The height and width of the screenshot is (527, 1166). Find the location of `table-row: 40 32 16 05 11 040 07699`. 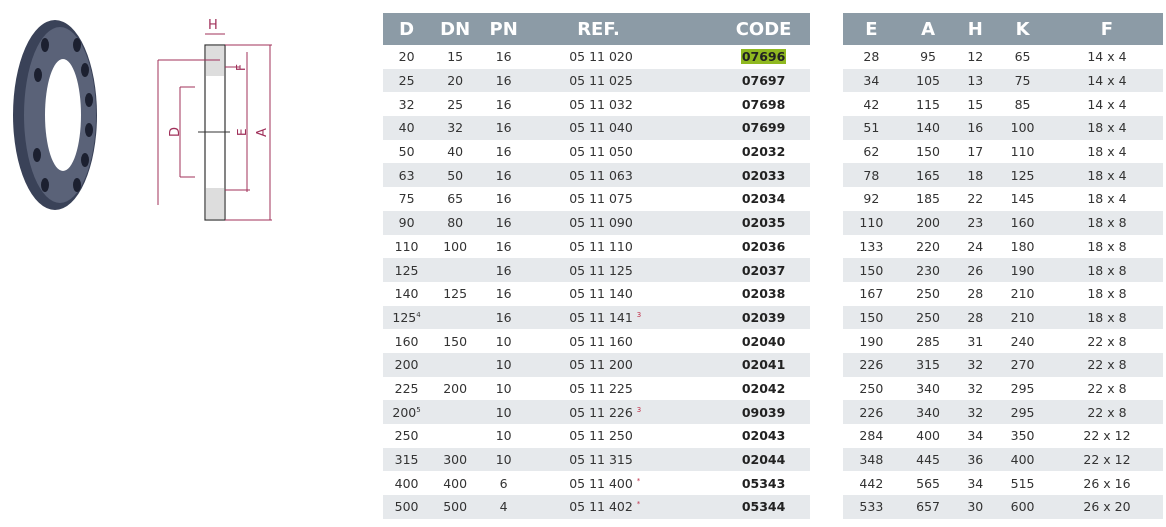

table-row: 40 32 16 05 11 040 07699 is located at coordinates (596, 128).